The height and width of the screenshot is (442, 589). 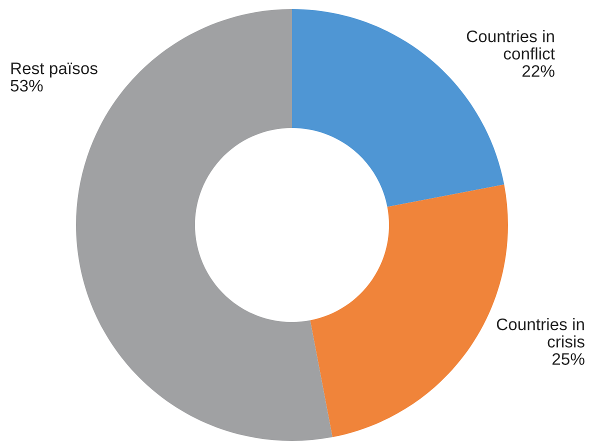 What do you see at coordinates (54, 70) in the screenshot?
I see `slice-label: Rest països` at bounding box center [54, 70].